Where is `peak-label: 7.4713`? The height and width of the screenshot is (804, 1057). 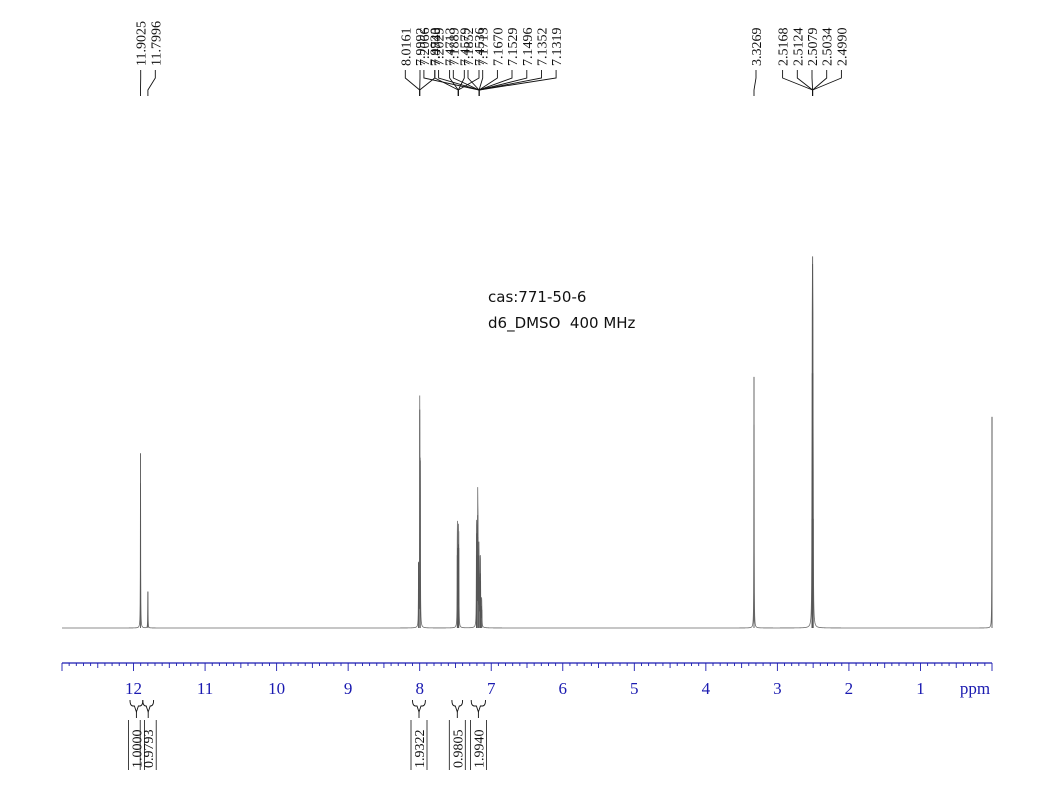
peak-label: 7.4713 is located at coordinates (451, 47).